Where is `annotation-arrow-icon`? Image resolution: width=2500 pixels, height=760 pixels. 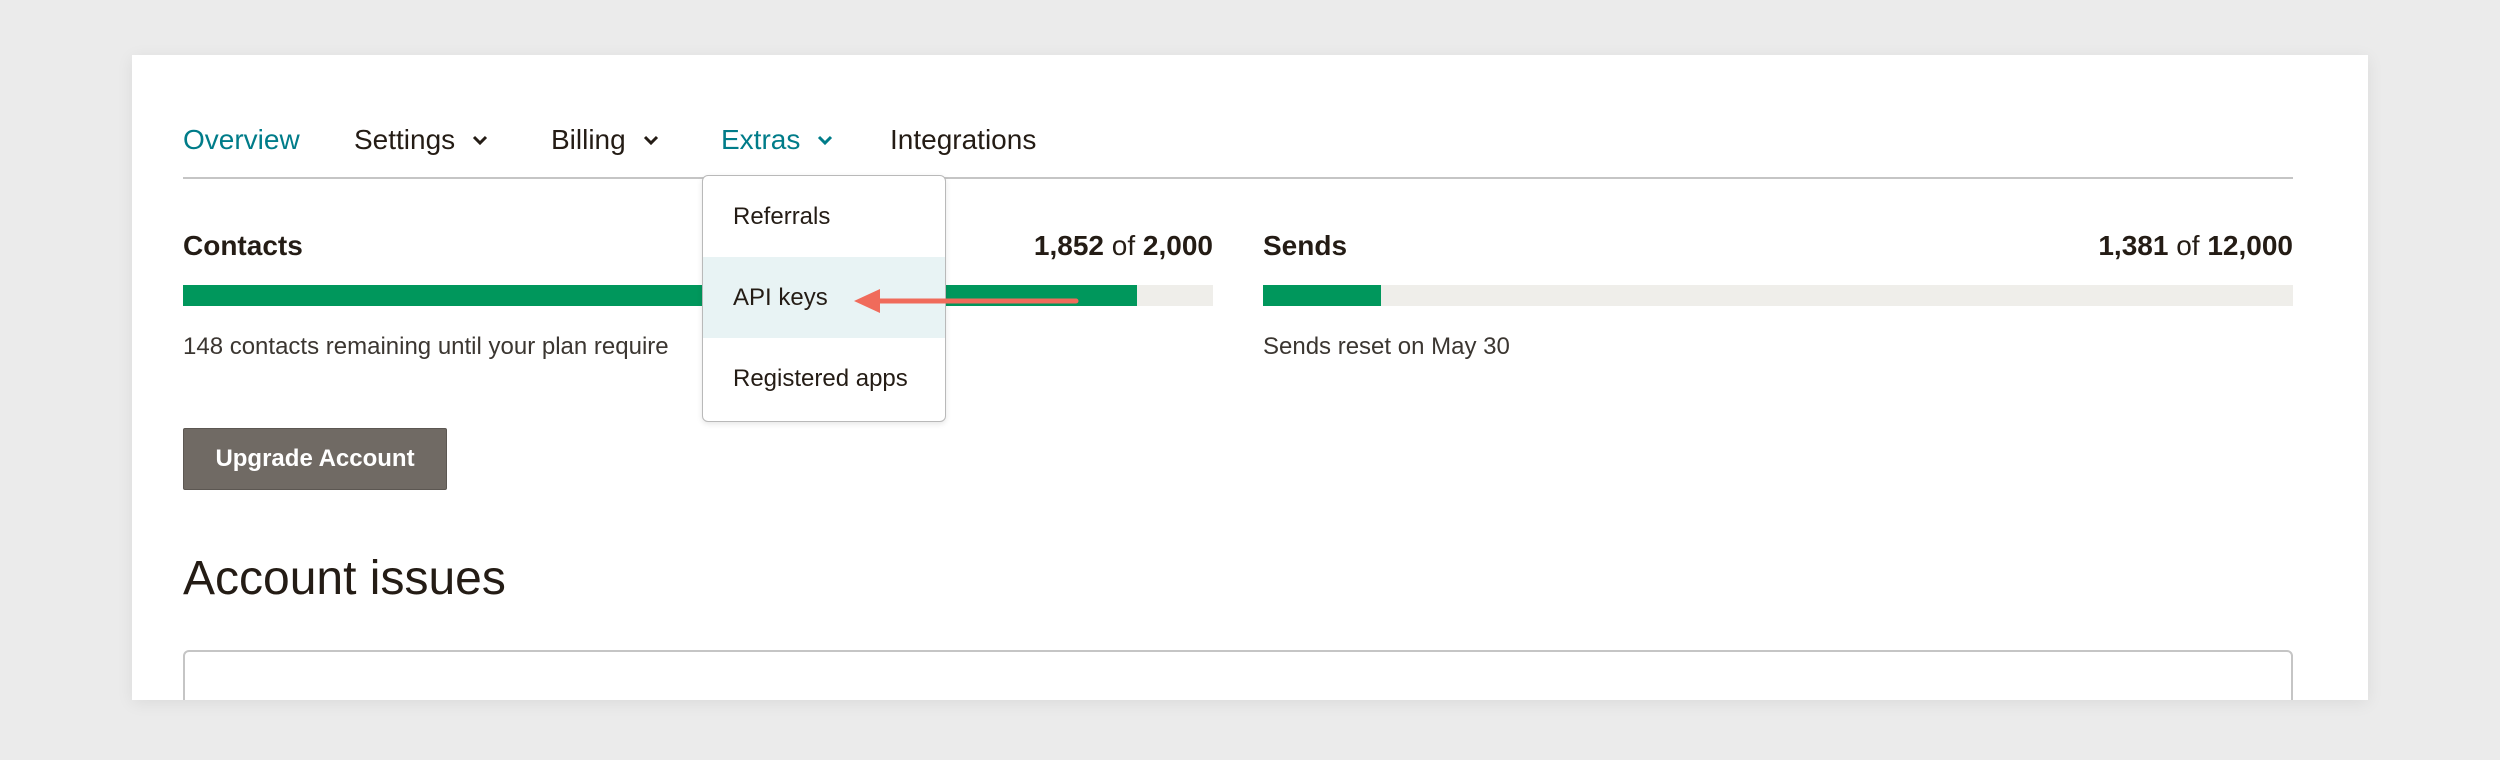
annotation-arrow-icon is located at coordinates (966, 301).